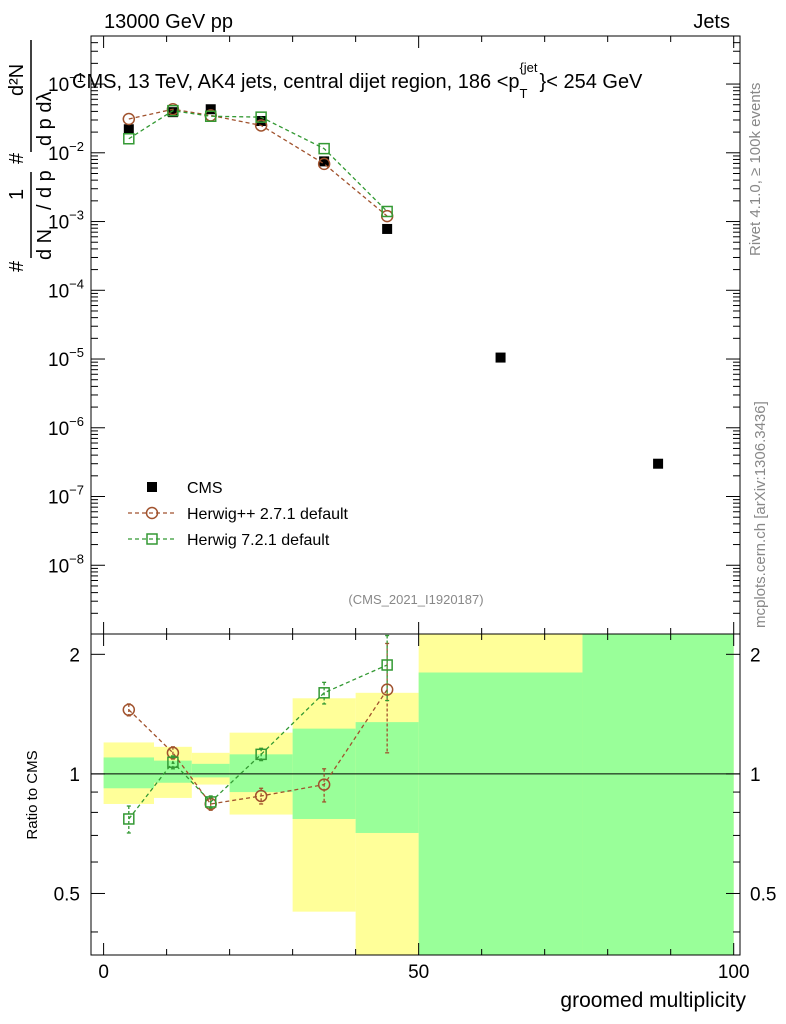 The width and height of the screenshot is (786, 1024). What do you see at coordinates (415, 599) in the screenshot?
I see `analysis-tag: (CMS_2021_I1920187)` at bounding box center [415, 599].